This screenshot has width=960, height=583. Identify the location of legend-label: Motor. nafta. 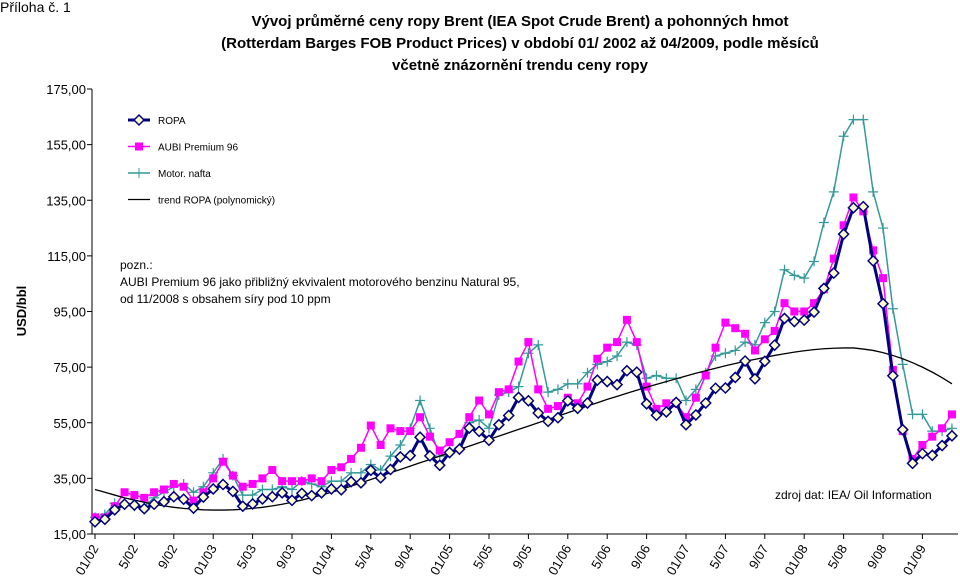
(184, 174).